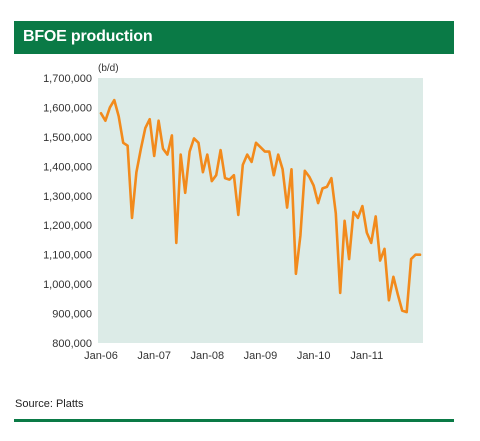 The width and height of the screenshot is (480, 441). Describe the element at coordinates (67, 138) in the screenshot. I see `y-tick-label: 1,500,000` at that location.